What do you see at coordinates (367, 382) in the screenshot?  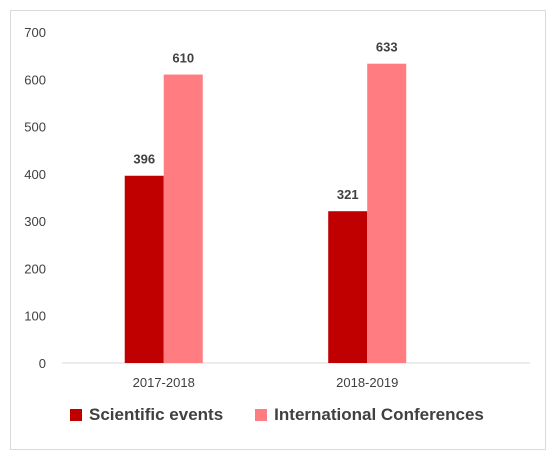 I see `x-tick-label: 2018-2019` at bounding box center [367, 382].